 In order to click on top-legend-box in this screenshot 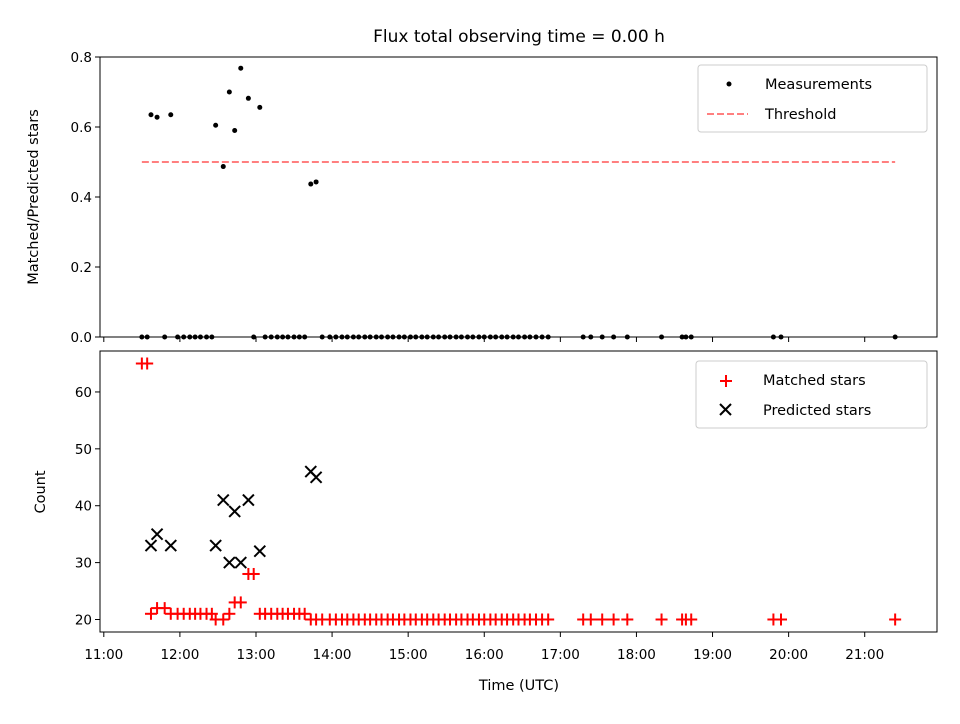, I will do `click(812, 98)`.